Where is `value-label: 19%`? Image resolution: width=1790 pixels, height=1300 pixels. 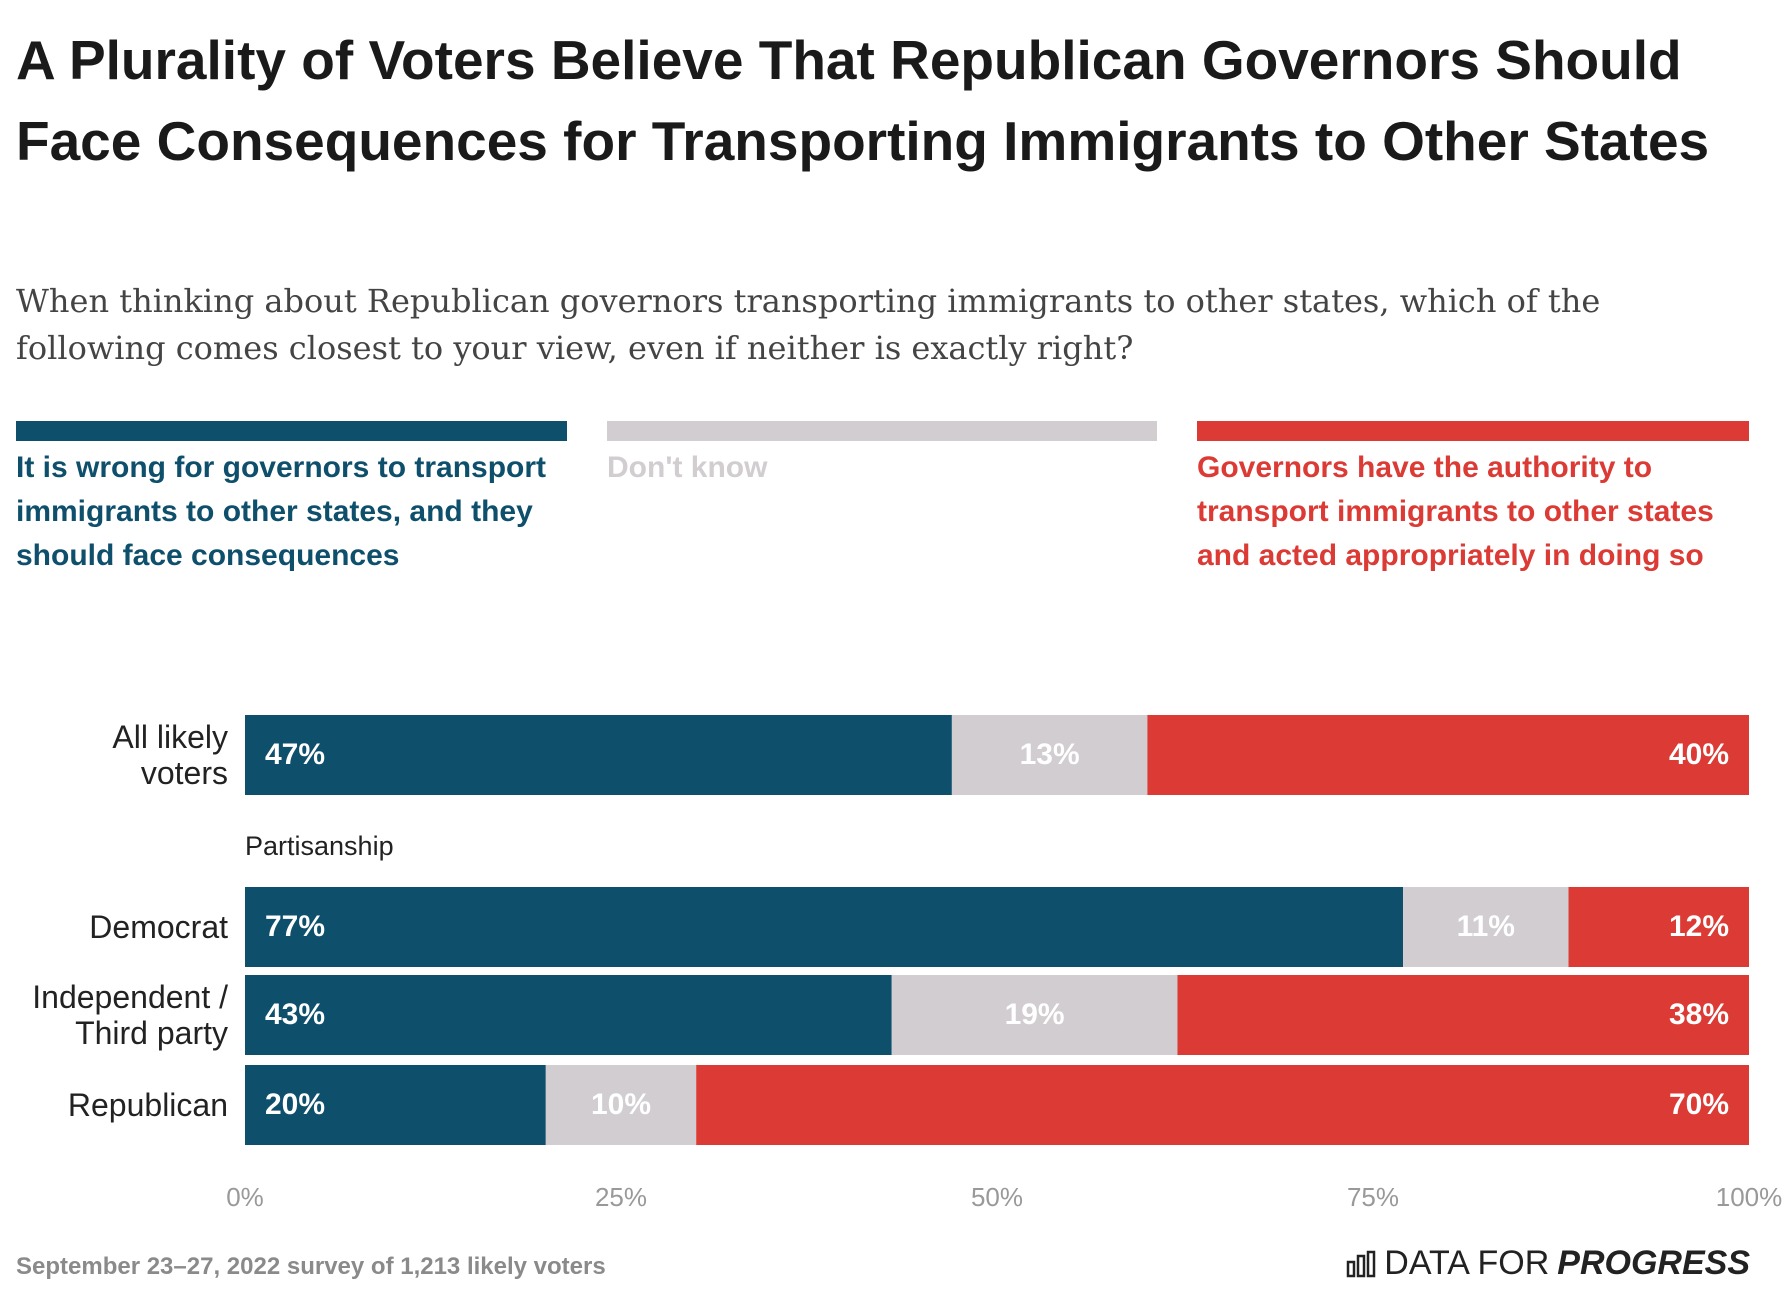 value-label: 19% is located at coordinates (1035, 1014).